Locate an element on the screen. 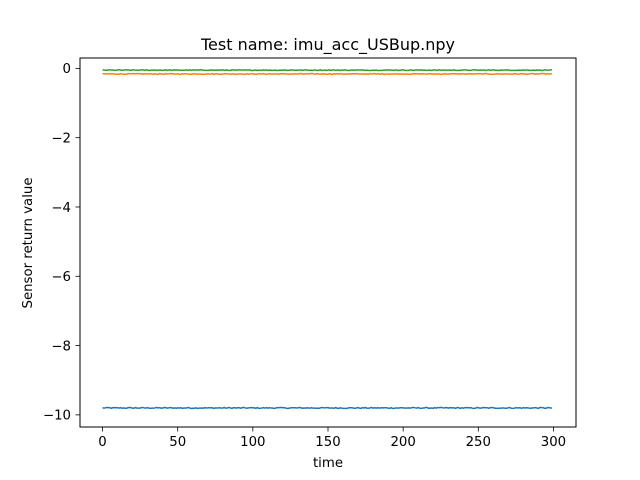 The width and height of the screenshot is (640, 480). y-tick-label: 0 is located at coordinates (67, 69).